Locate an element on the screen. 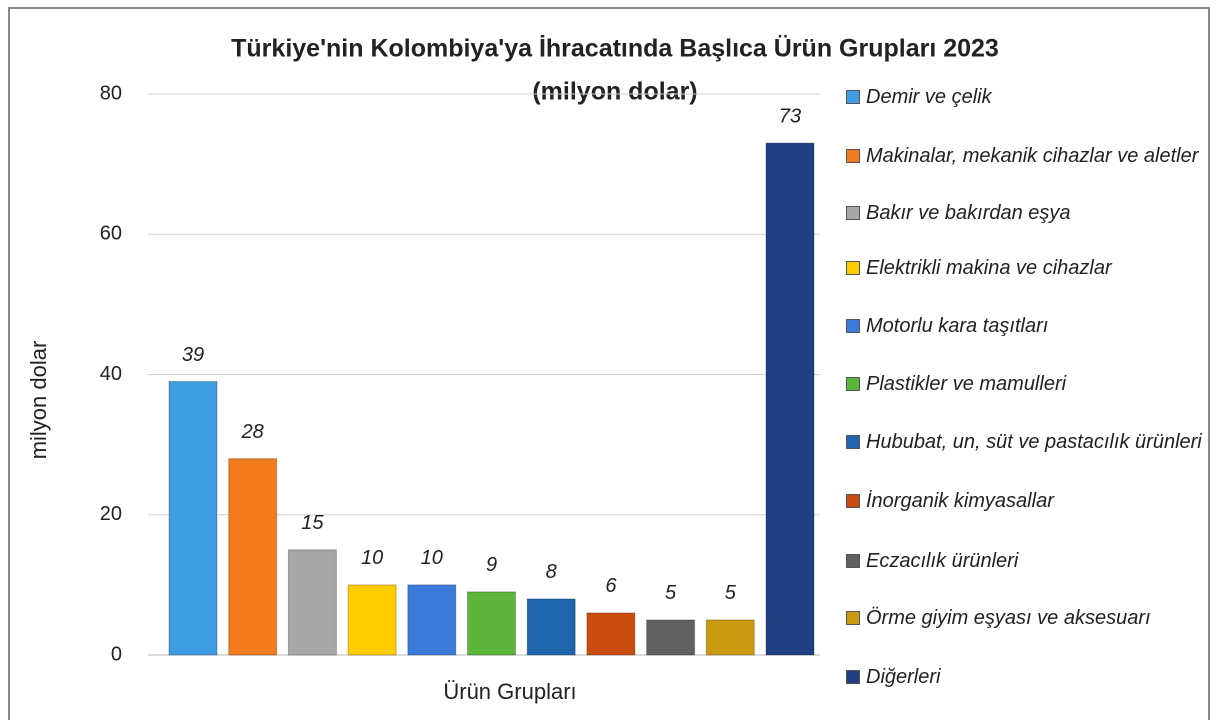 The height and width of the screenshot is (720, 1219). legend-label: Eczacılık ürünleri is located at coordinates (942, 561).